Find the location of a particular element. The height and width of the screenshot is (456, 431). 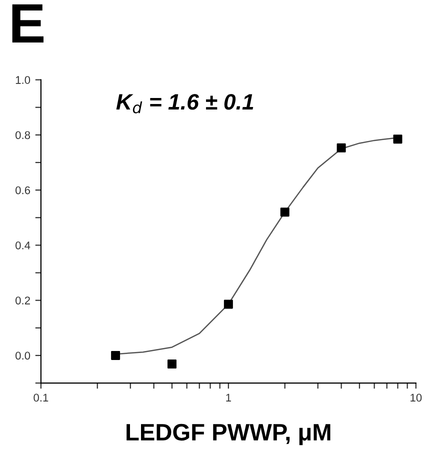

y-tick-label: 0.0 is located at coordinates (23, 356).